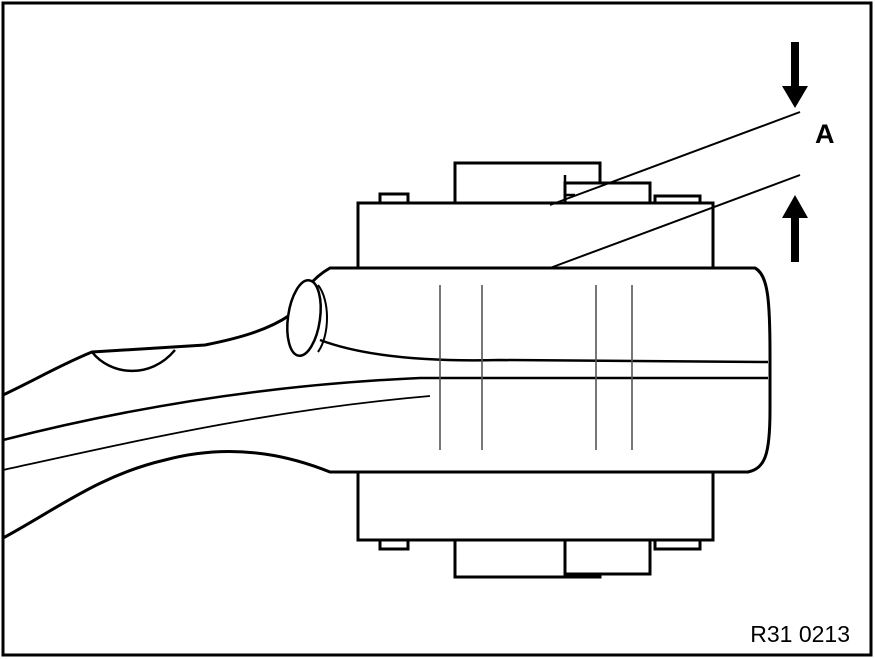  What do you see at coordinates (795, 75) in the screenshot?
I see `arrow-down-icon` at bounding box center [795, 75].